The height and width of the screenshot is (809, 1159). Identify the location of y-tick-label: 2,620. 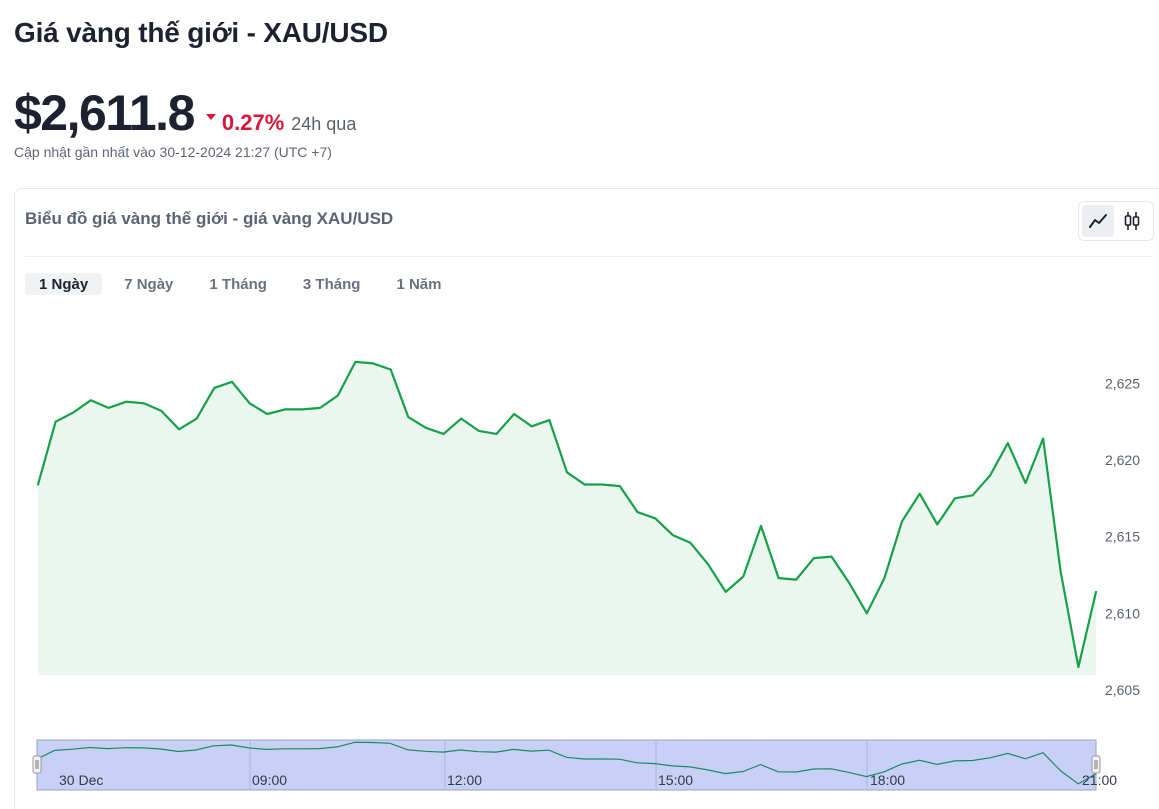
(1122, 460).